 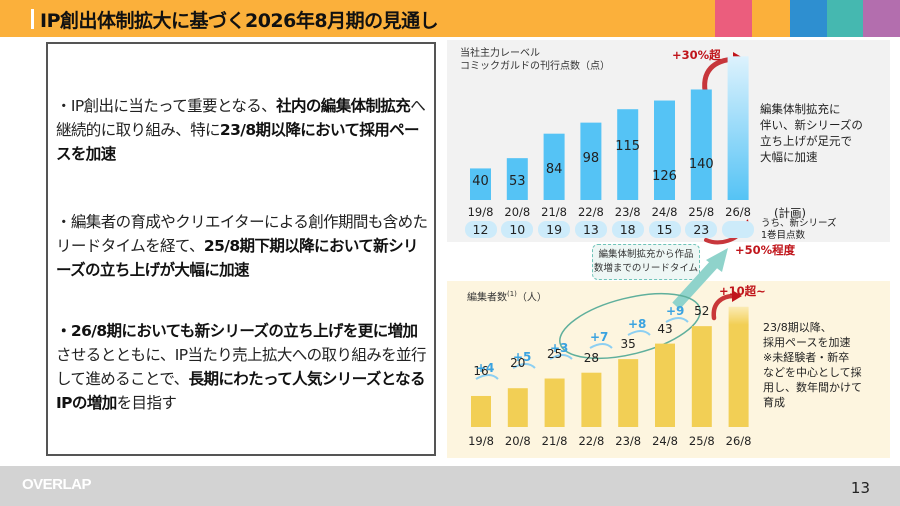 What do you see at coordinates (646, 268) in the screenshot?
I see `callout-line: 数増までのリードタイム` at bounding box center [646, 268].